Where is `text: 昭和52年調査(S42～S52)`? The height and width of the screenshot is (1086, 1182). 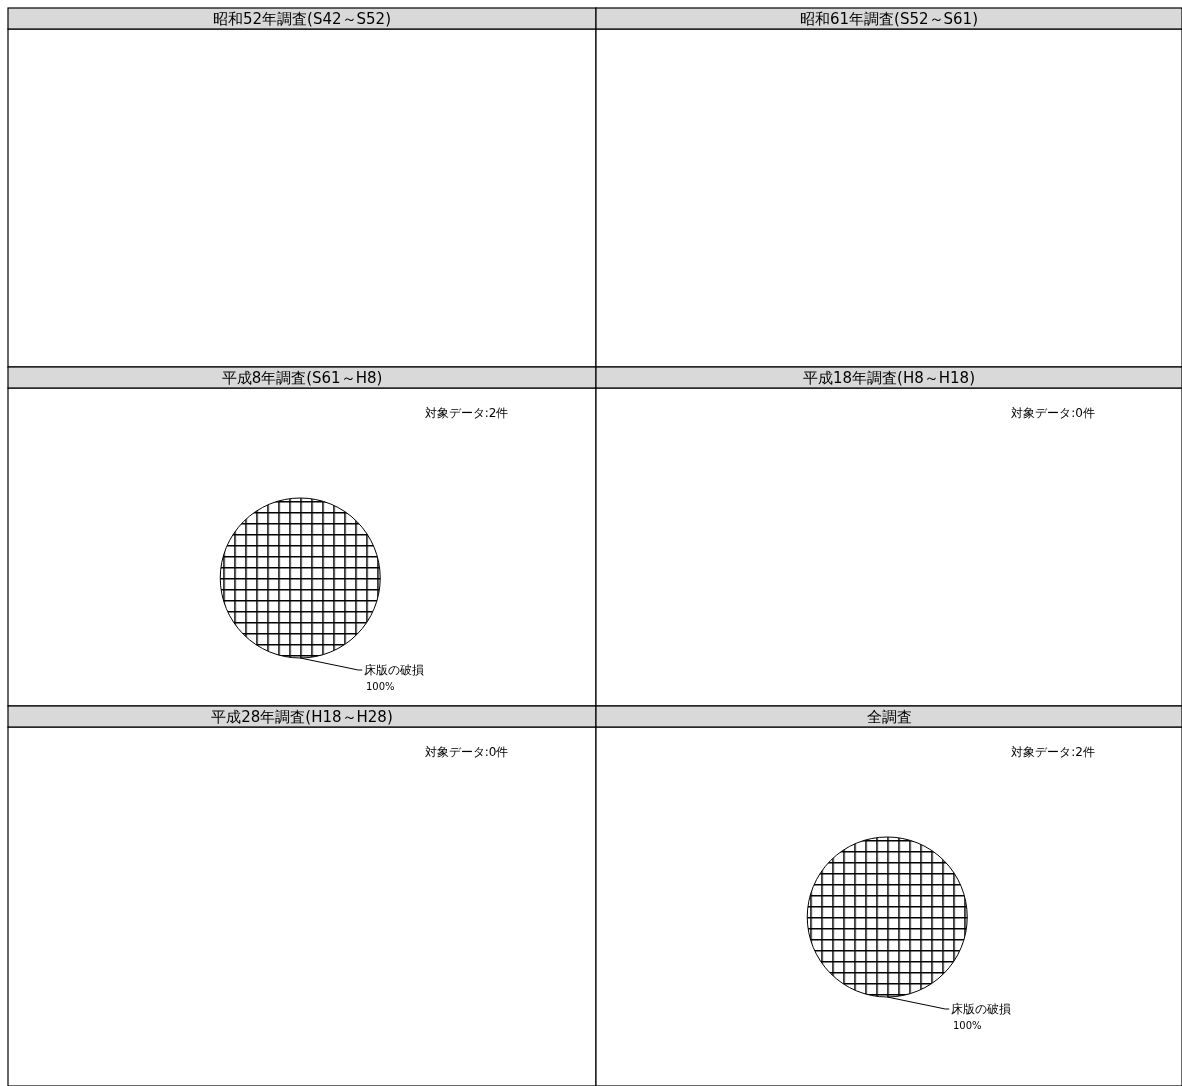 text: 昭和52年調査(S42～S52) is located at coordinates (302, 19).